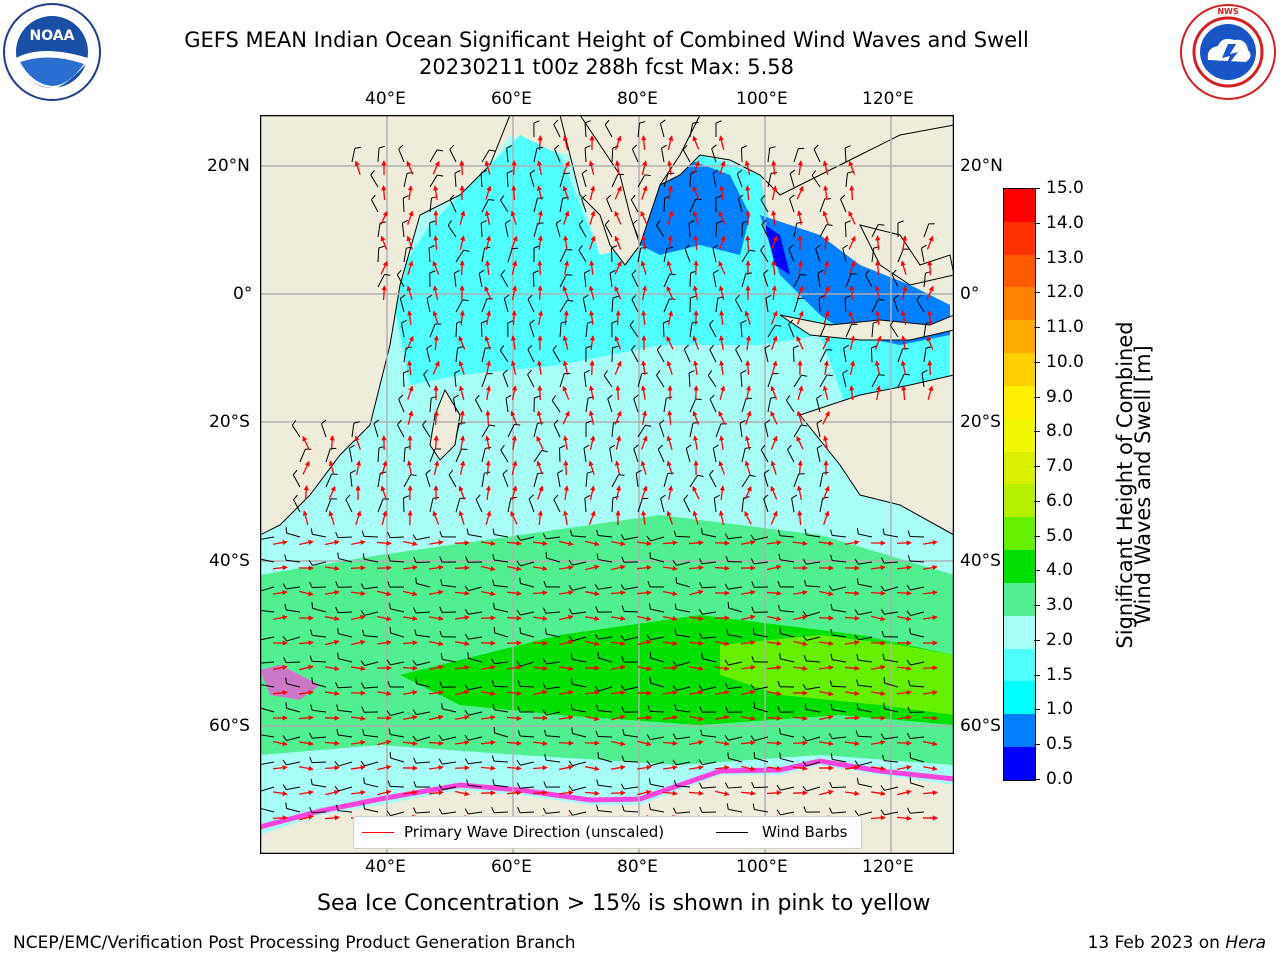 This screenshot has height=960, width=1280. I want to click on lat-tick-right-20n: 20°N, so click(981, 166).